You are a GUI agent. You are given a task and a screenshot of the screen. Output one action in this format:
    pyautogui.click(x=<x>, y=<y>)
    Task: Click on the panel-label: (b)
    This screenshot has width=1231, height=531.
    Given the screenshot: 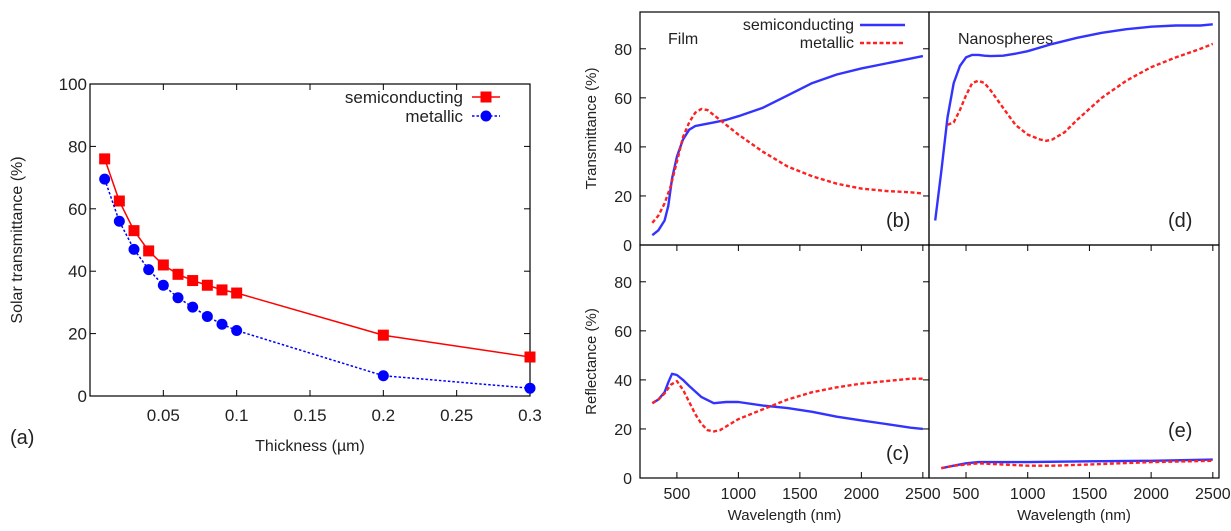 What is the action you would take?
    pyautogui.click(x=898, y=221)
    